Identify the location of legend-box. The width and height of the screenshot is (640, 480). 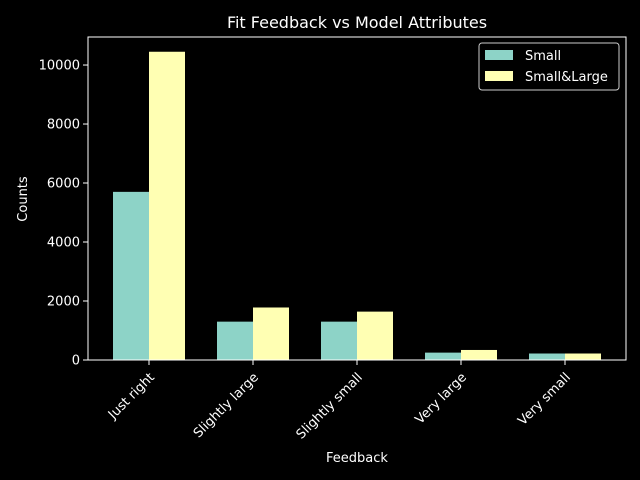
(549, 66).